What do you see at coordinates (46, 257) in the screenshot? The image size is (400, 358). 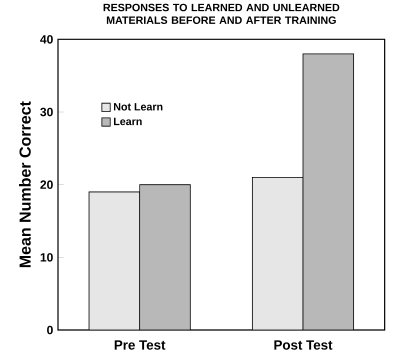 I see `y-tick-label: 10` at bounding box center [46, 257].